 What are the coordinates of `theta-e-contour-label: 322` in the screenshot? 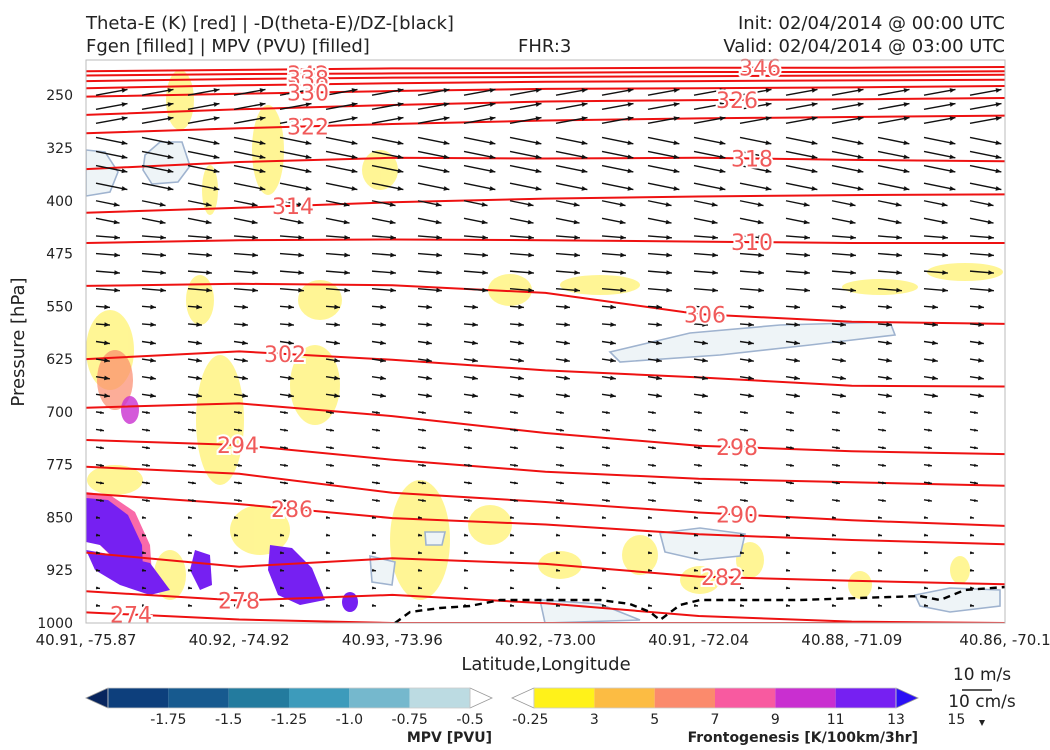 It's located at (308, 127).